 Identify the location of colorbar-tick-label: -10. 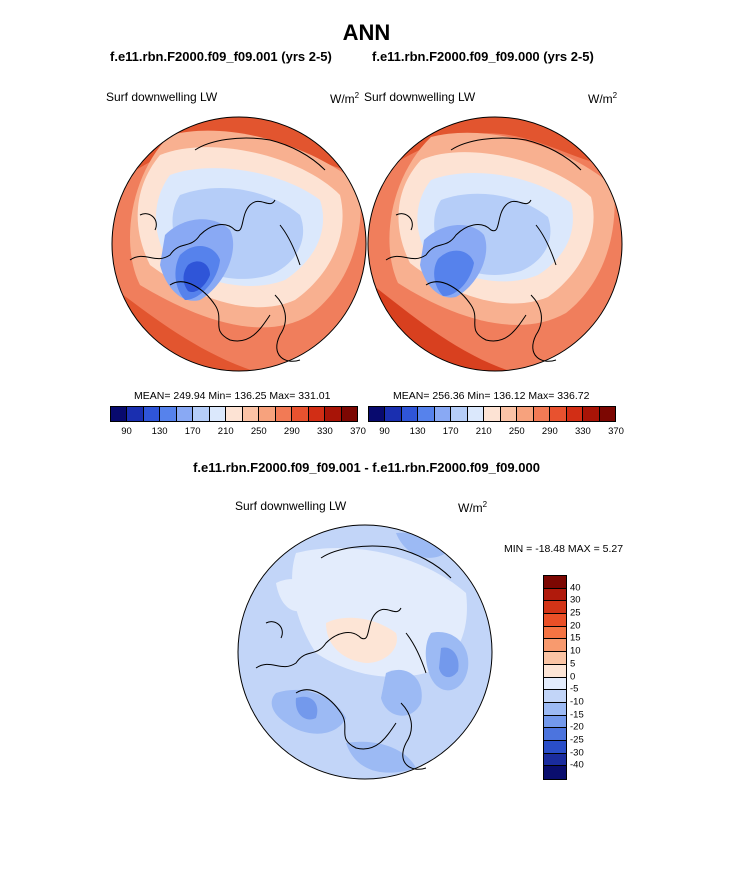
(577, 702).